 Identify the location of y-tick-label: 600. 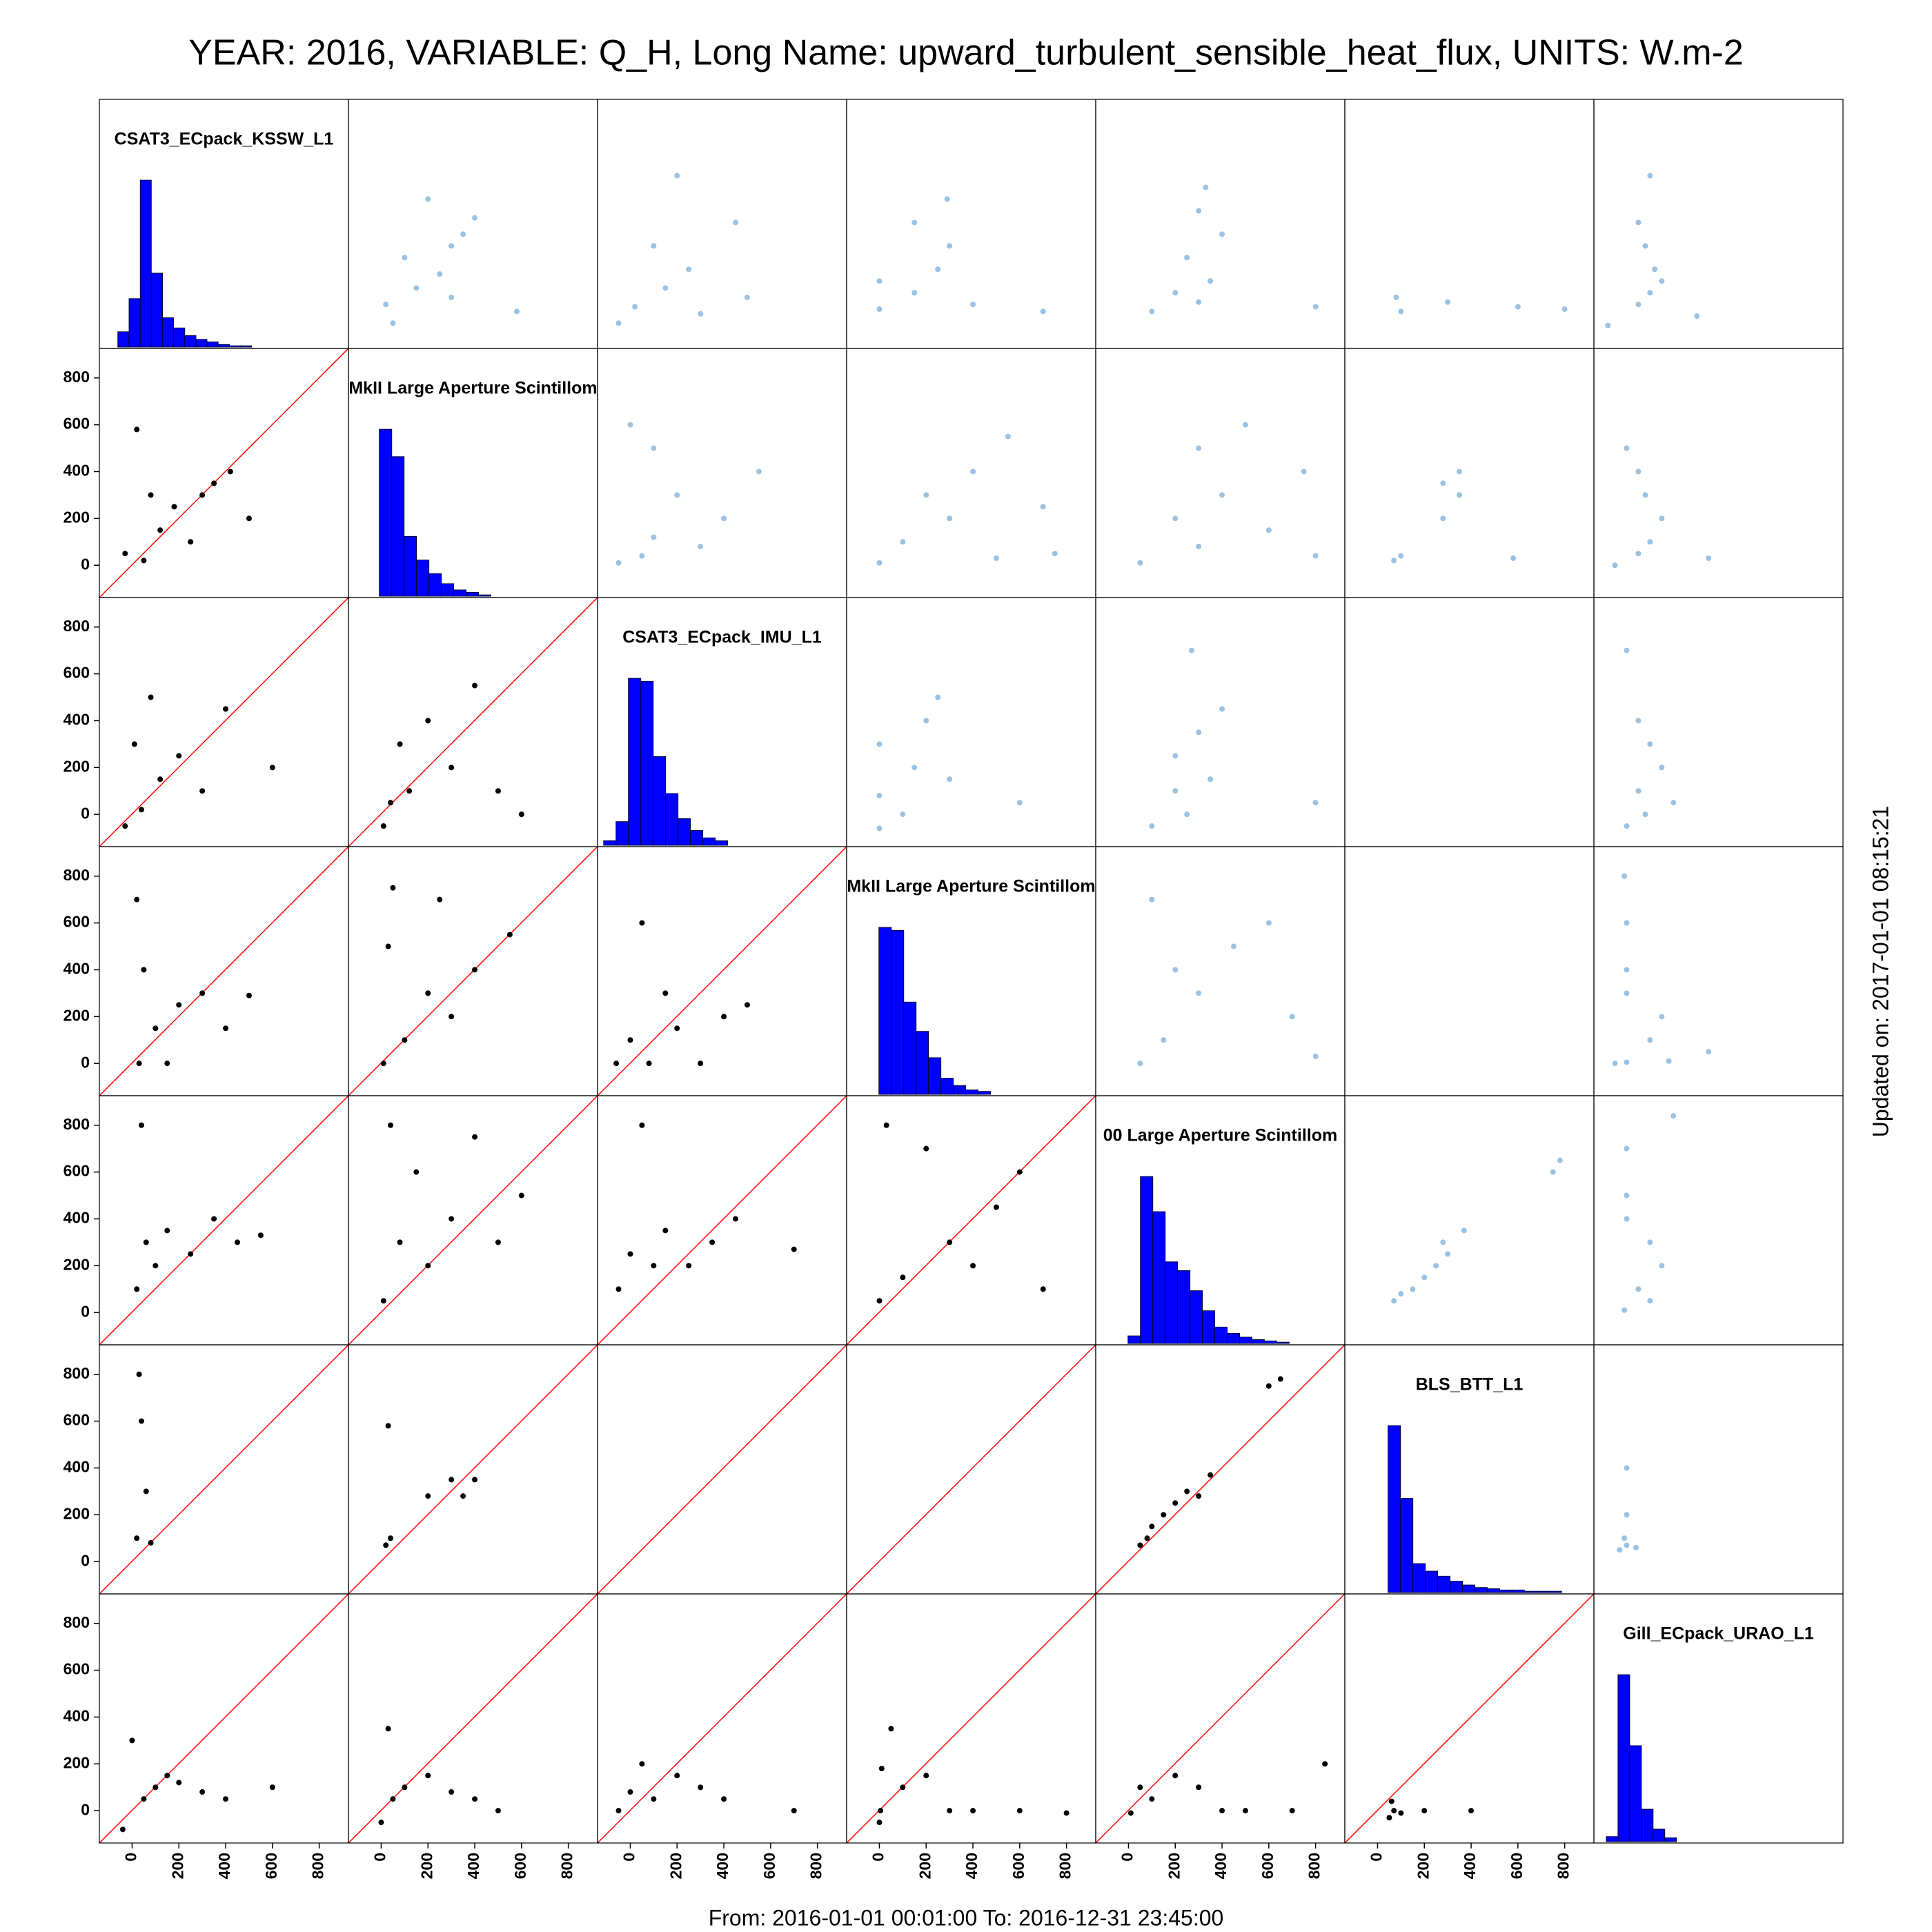
(76, 1669).